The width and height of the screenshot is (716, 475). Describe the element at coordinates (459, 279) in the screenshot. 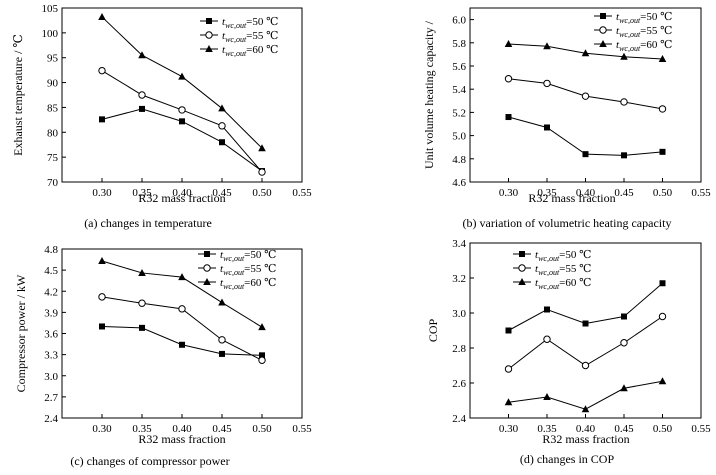

I see `y-tick-label: 3.2` at that location.